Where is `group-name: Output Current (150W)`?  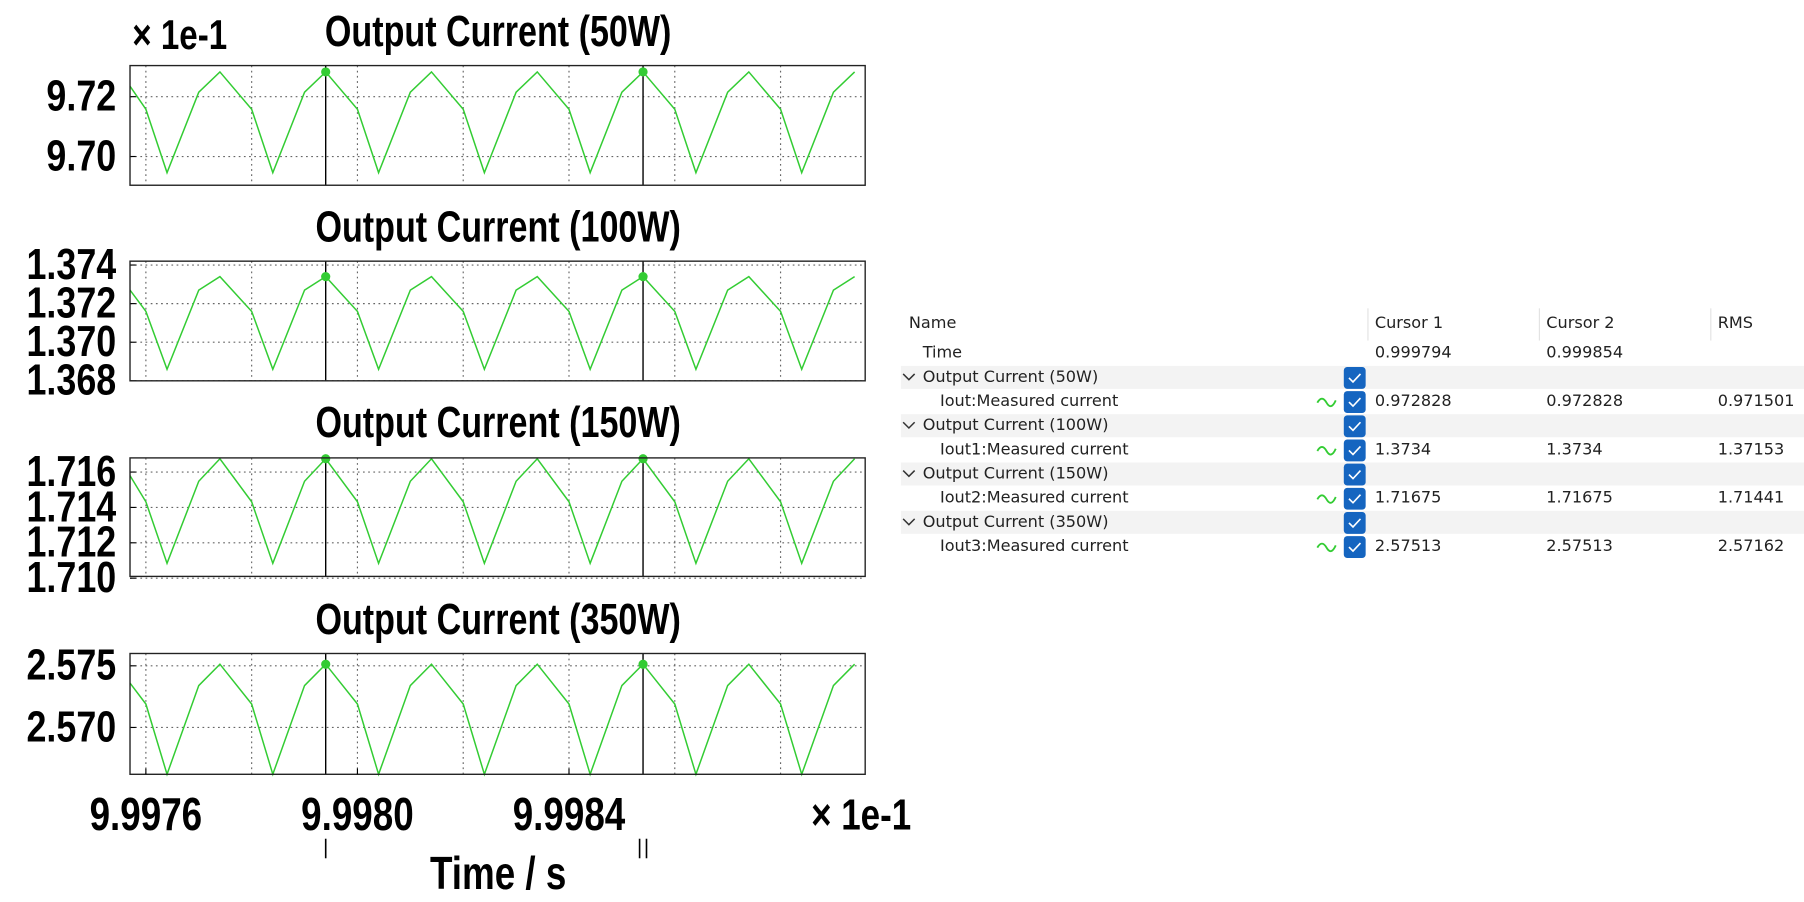 group-name: Output Current (150W) is located at coordinates (1016, 473).